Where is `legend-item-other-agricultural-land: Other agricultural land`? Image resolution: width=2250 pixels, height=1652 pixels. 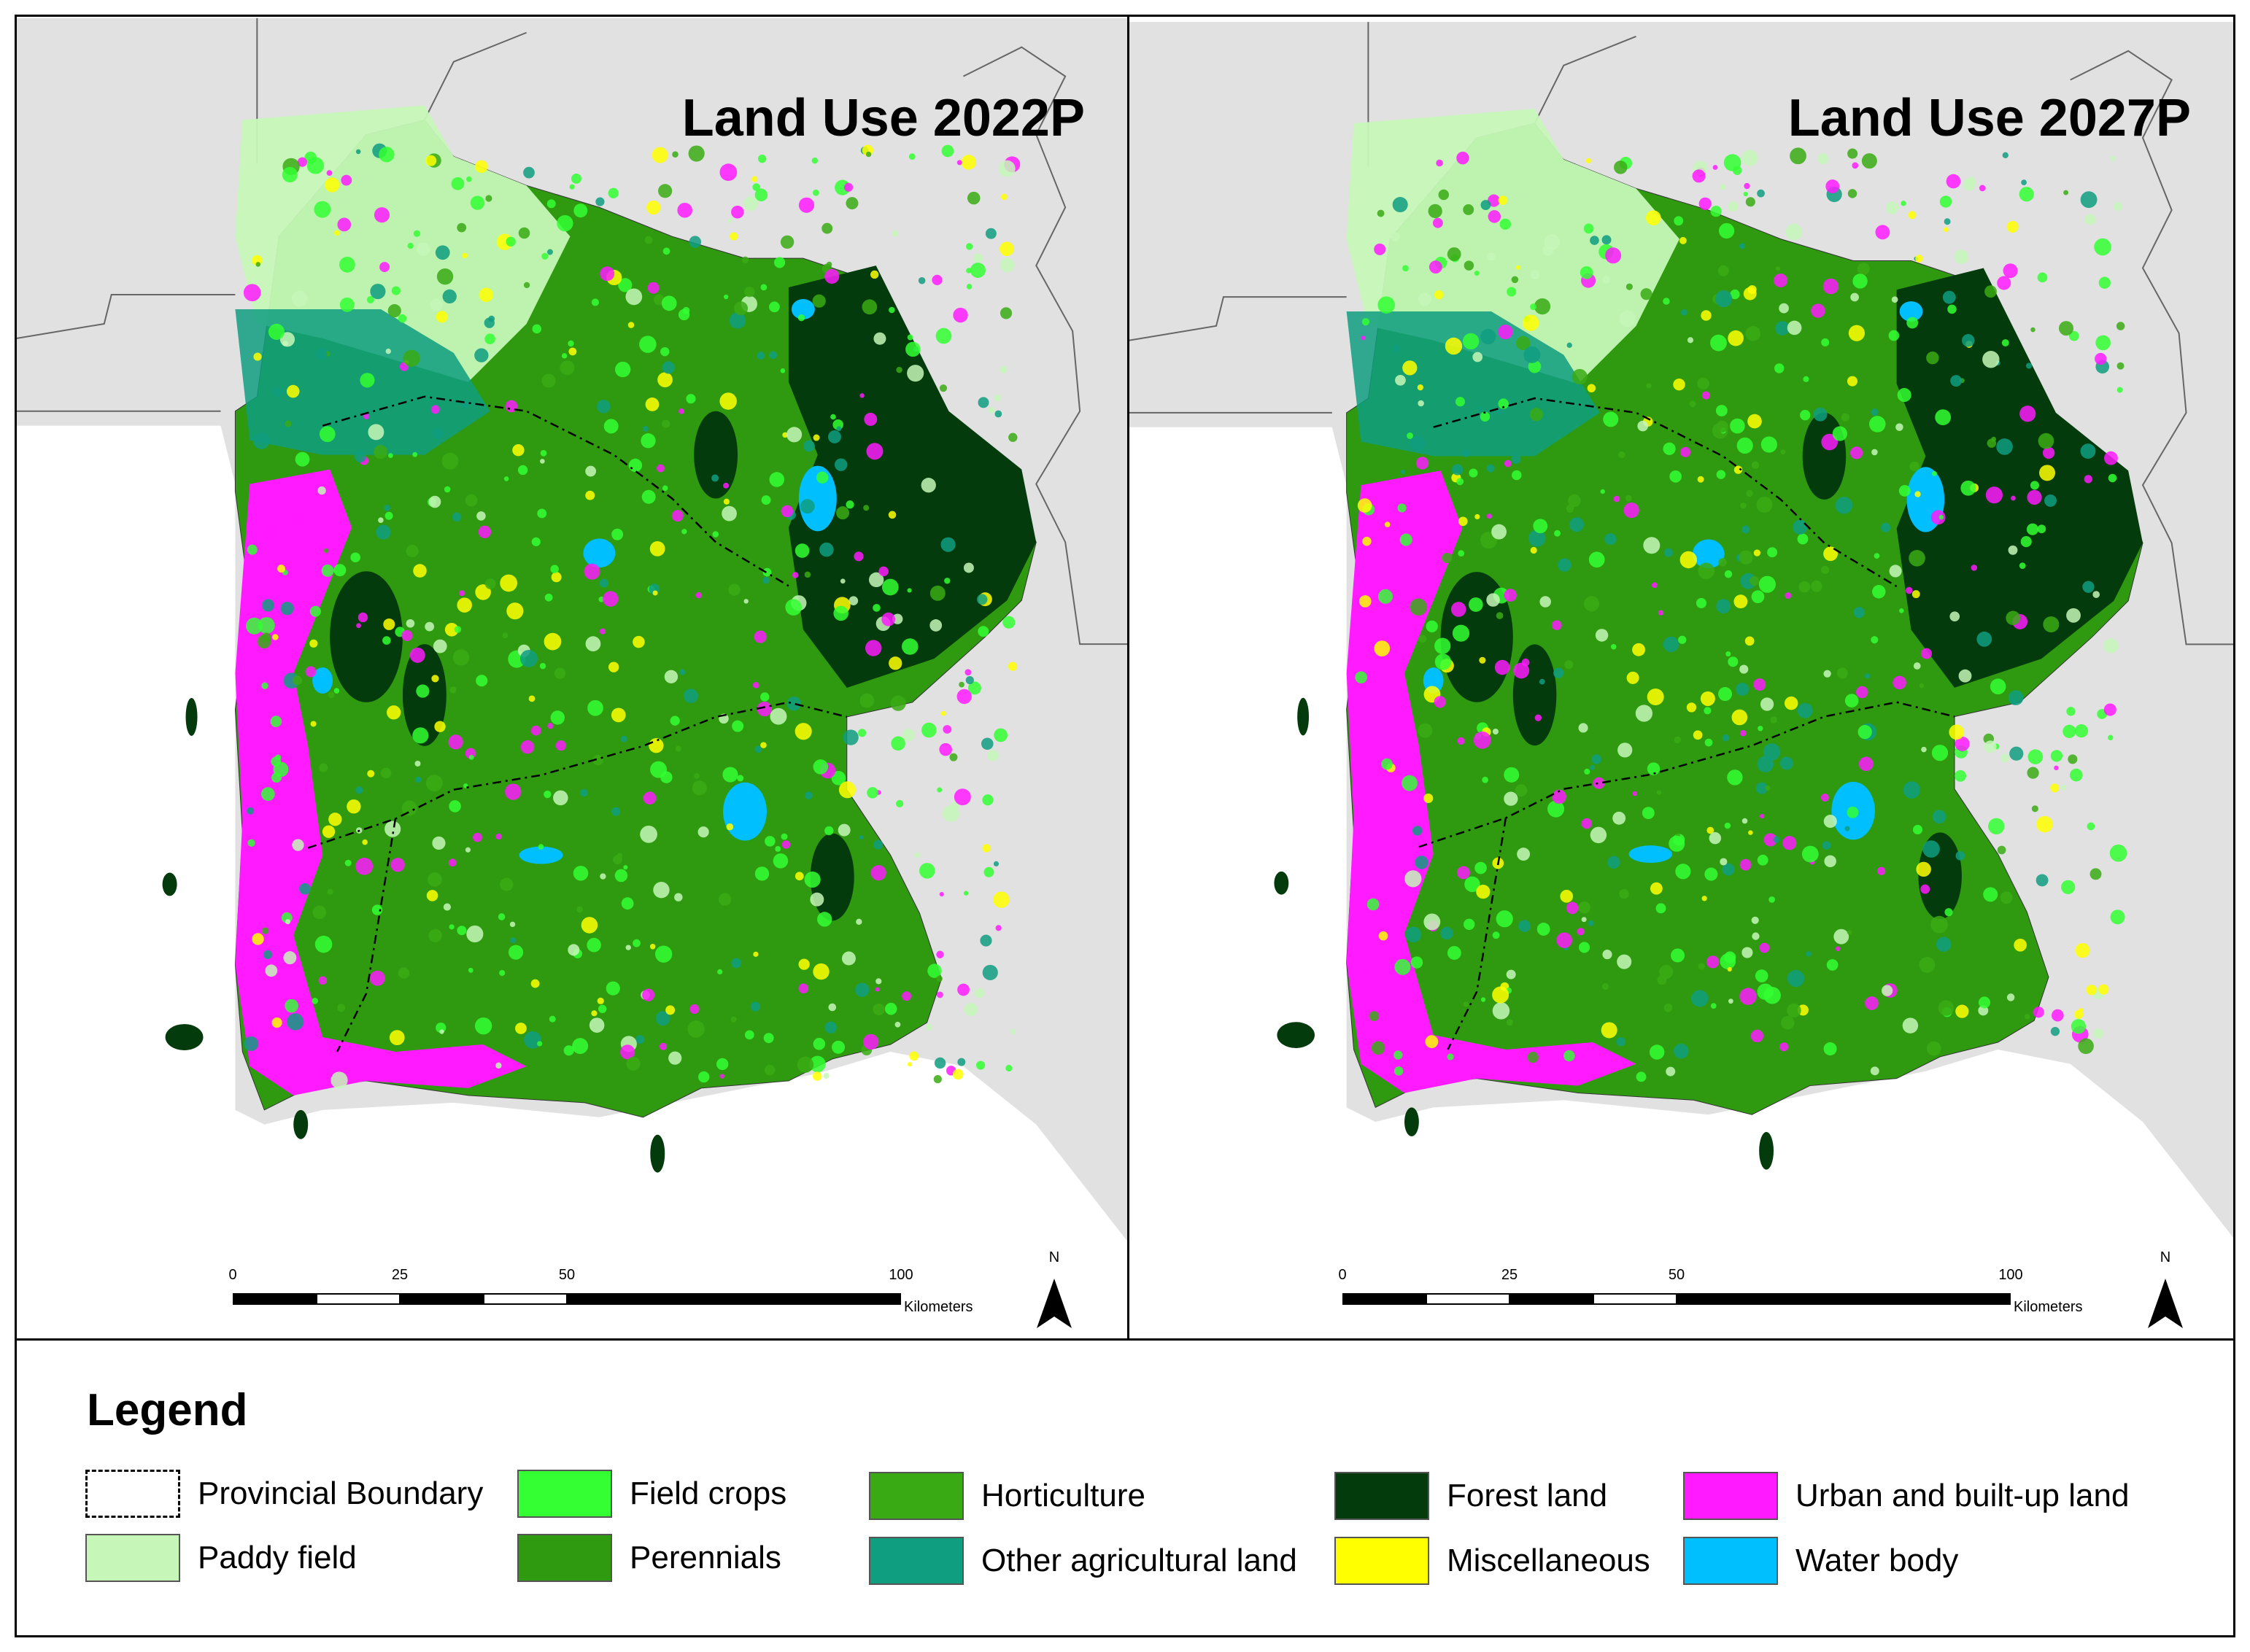 legend-item-other-agricultural-land: Other agricultural land is located at coordinates (1083, 1560).